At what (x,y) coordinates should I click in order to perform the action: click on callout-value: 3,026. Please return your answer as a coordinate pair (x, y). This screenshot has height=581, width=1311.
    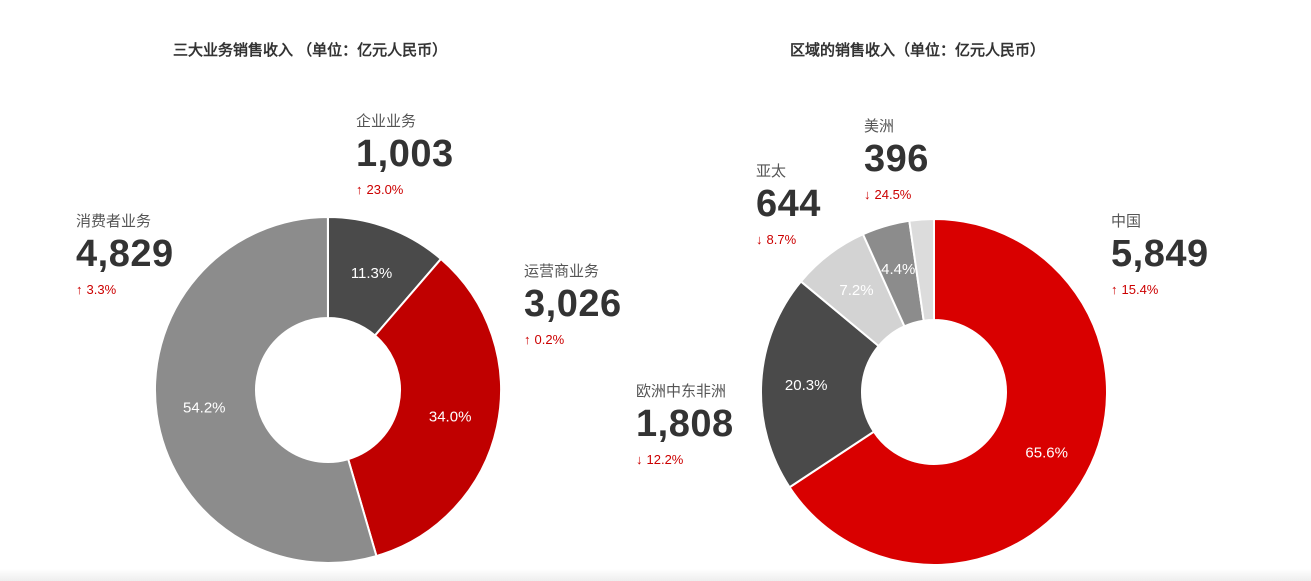
    Looking at the image, I should click on (573, 304).